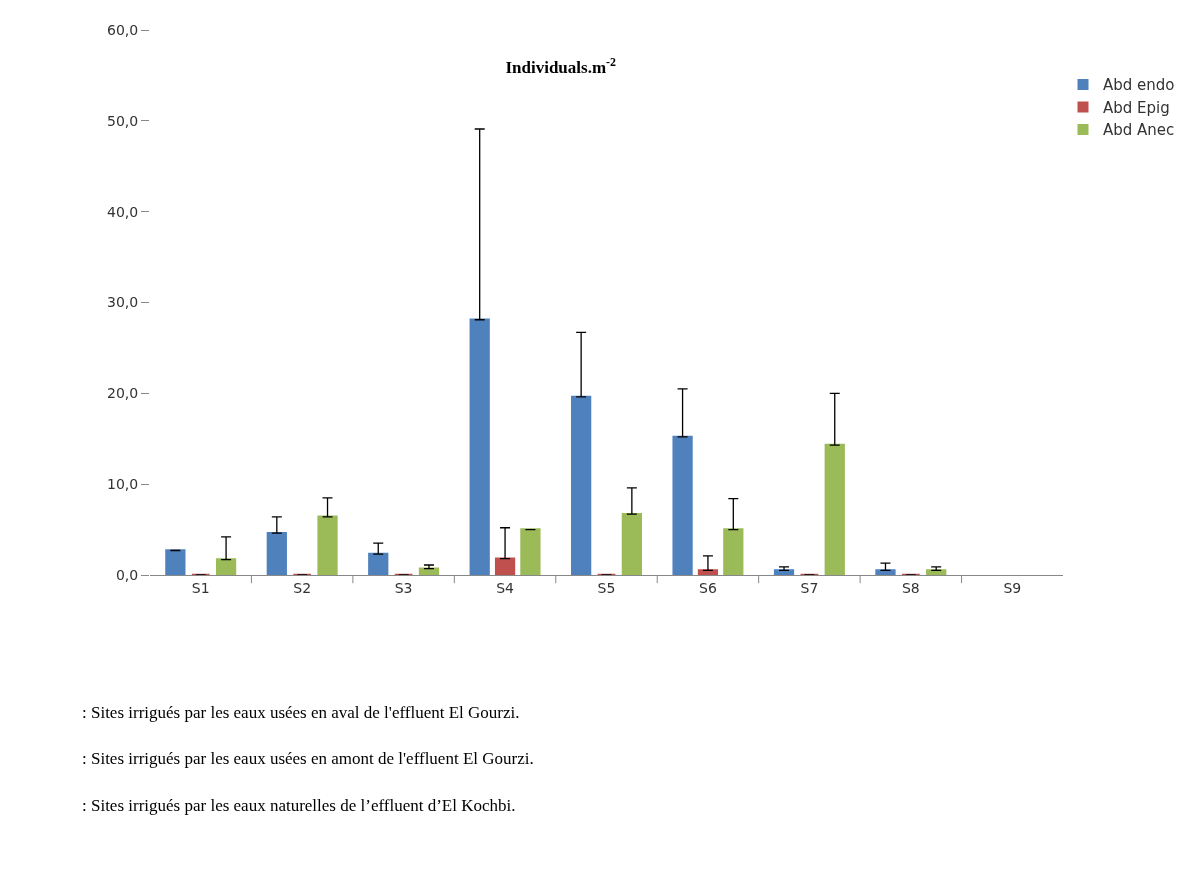 This screenshot has height=870, width=1193. Describe the element at coordinates (123, 29) in the screenshot. I see `y-tick-label: 60,0` at that location.